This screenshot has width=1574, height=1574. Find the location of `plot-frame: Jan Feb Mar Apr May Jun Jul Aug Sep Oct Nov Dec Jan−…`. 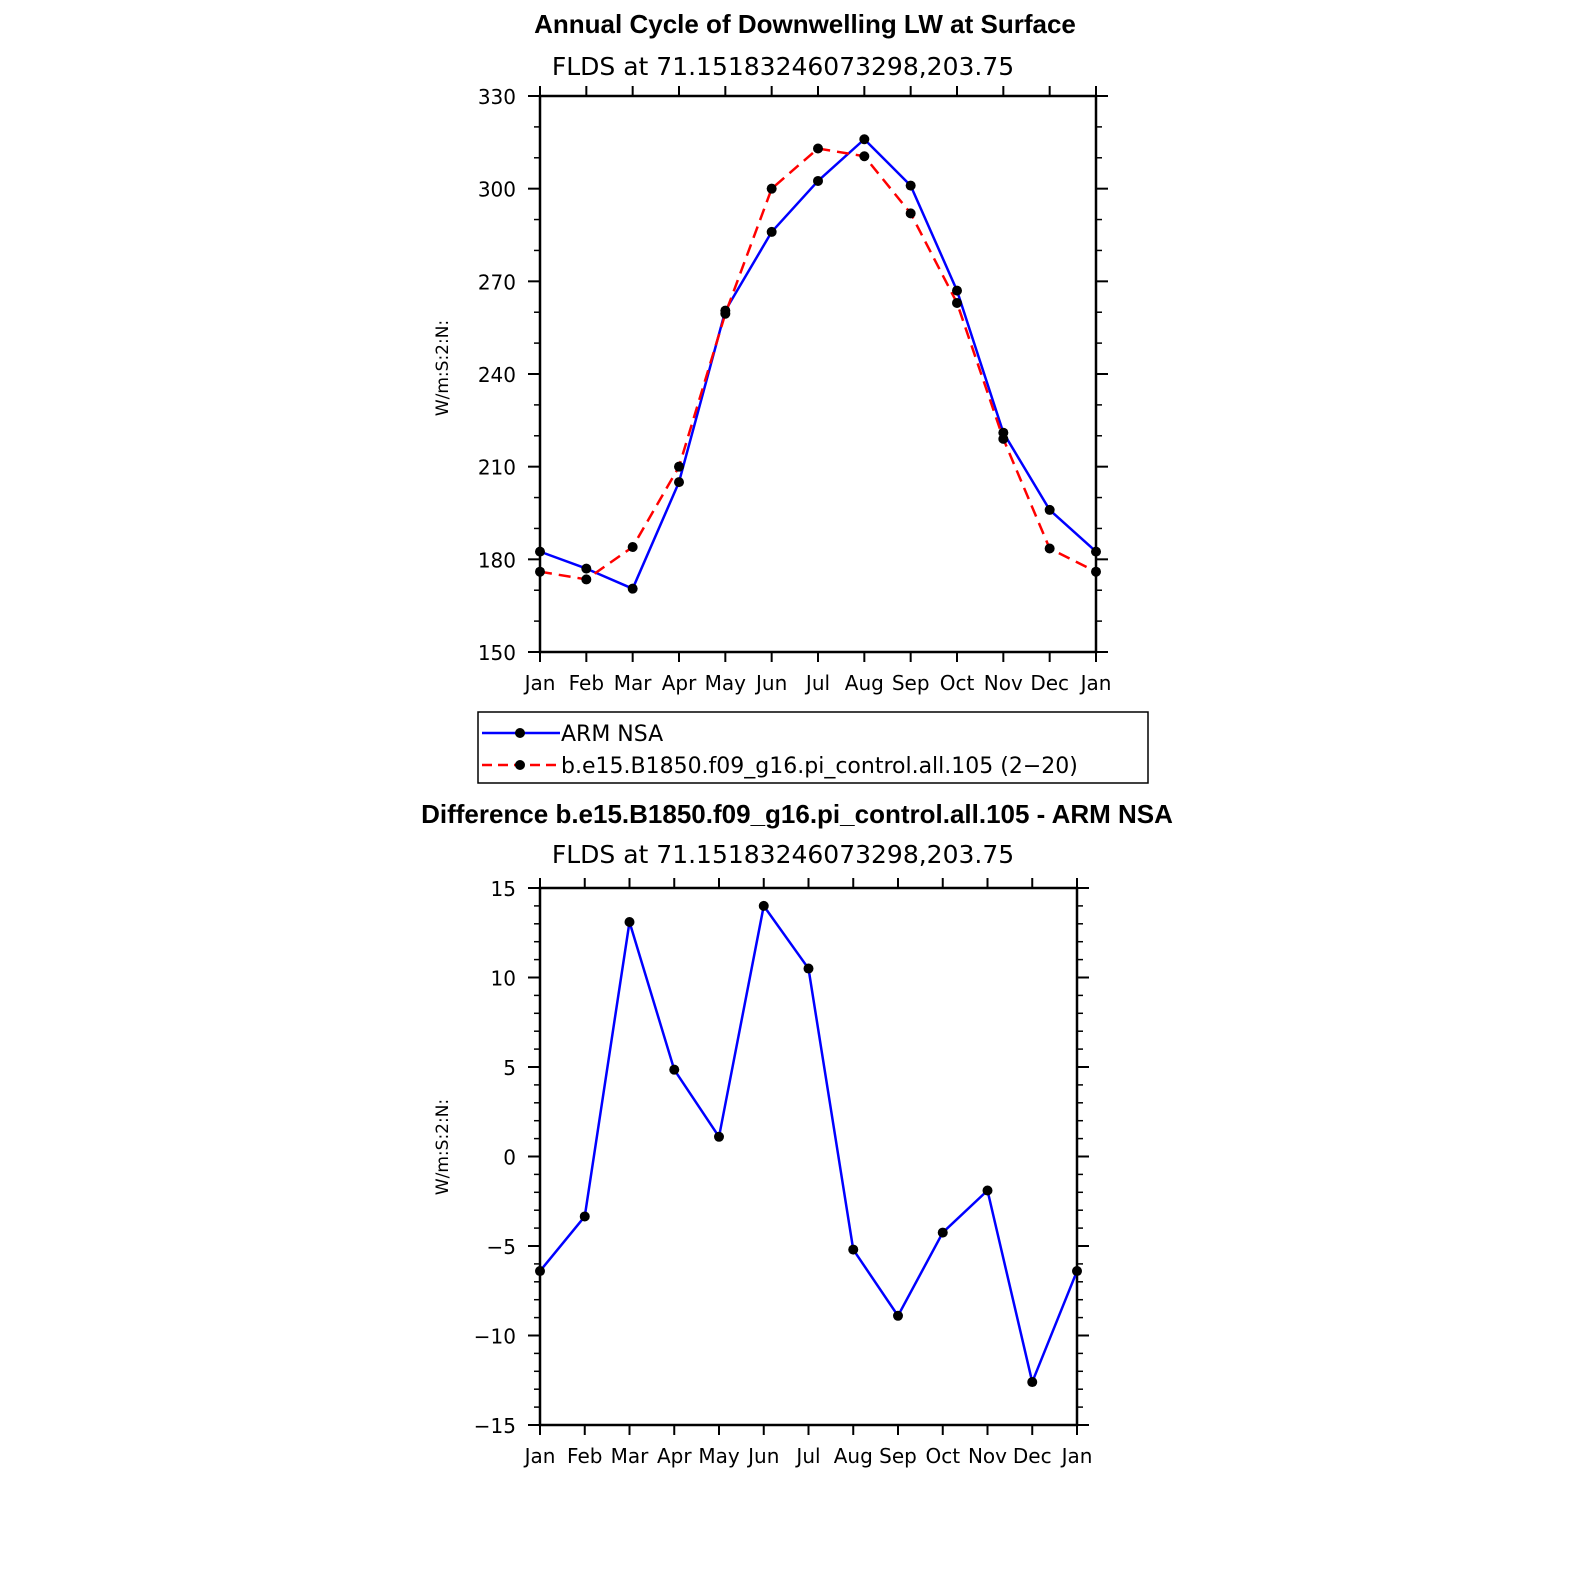

plot-frame: Jan Feb Mar Apr May Jun Jul Aug Sep Oct Nov Dec Jan−… is located at coordinates (783, 1172).